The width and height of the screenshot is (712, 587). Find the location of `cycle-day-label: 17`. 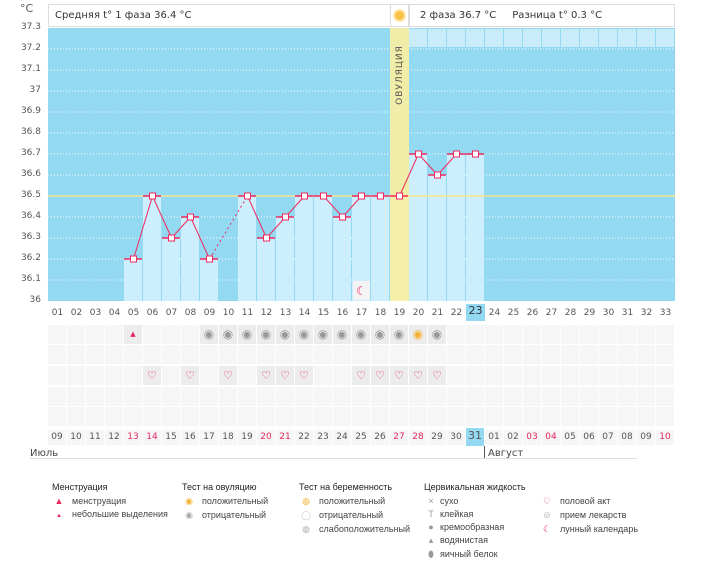

cycle-day-label: 17 is located at coordinates (361, 313).